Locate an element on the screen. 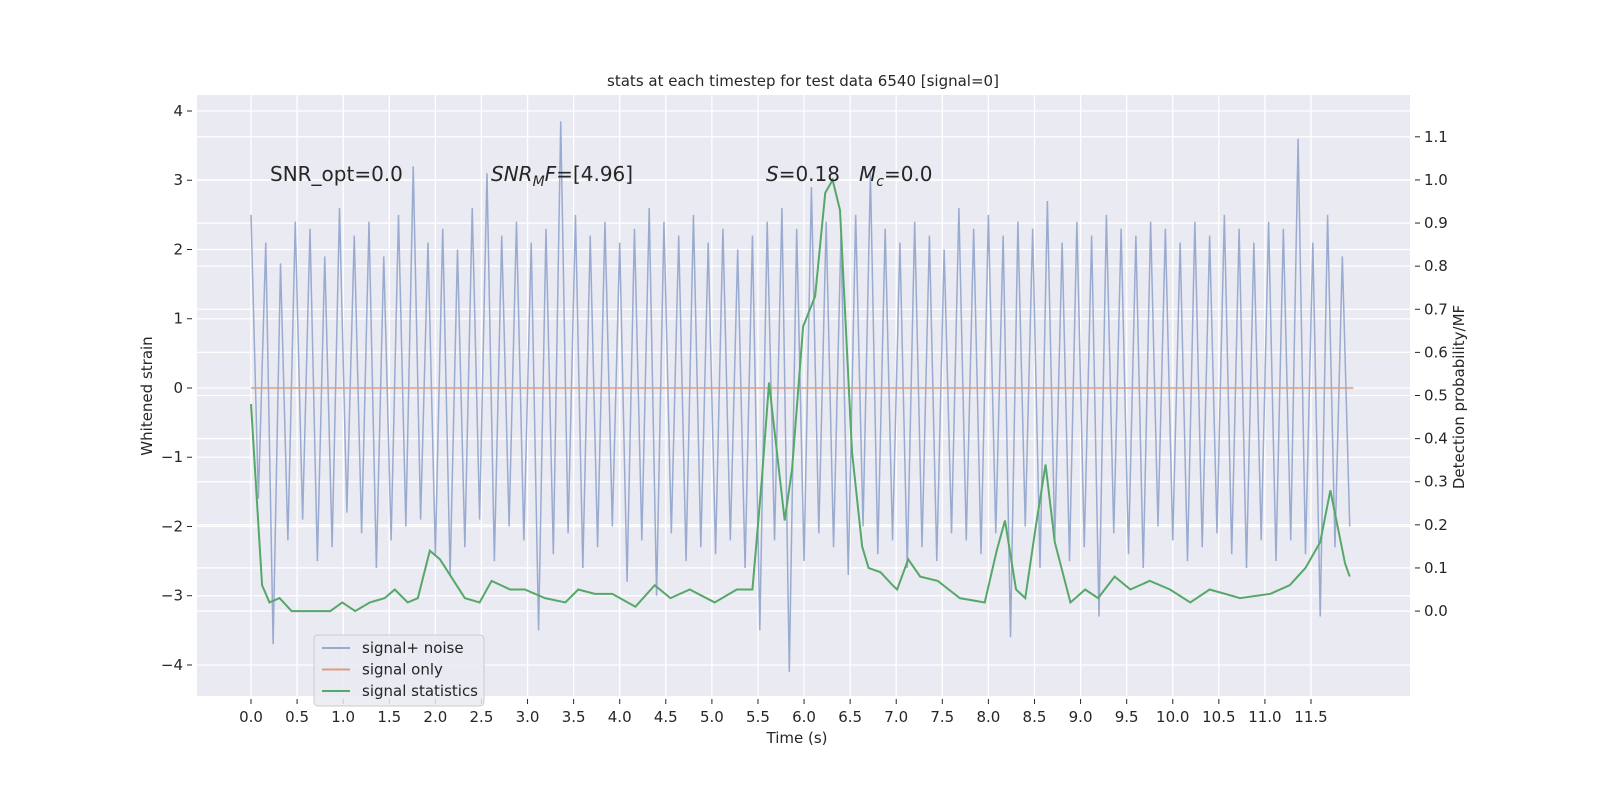 The width and height of the screenshot is (1600, 800). y2-tick-label: 0.1 is located at coordinates (1436, 568).